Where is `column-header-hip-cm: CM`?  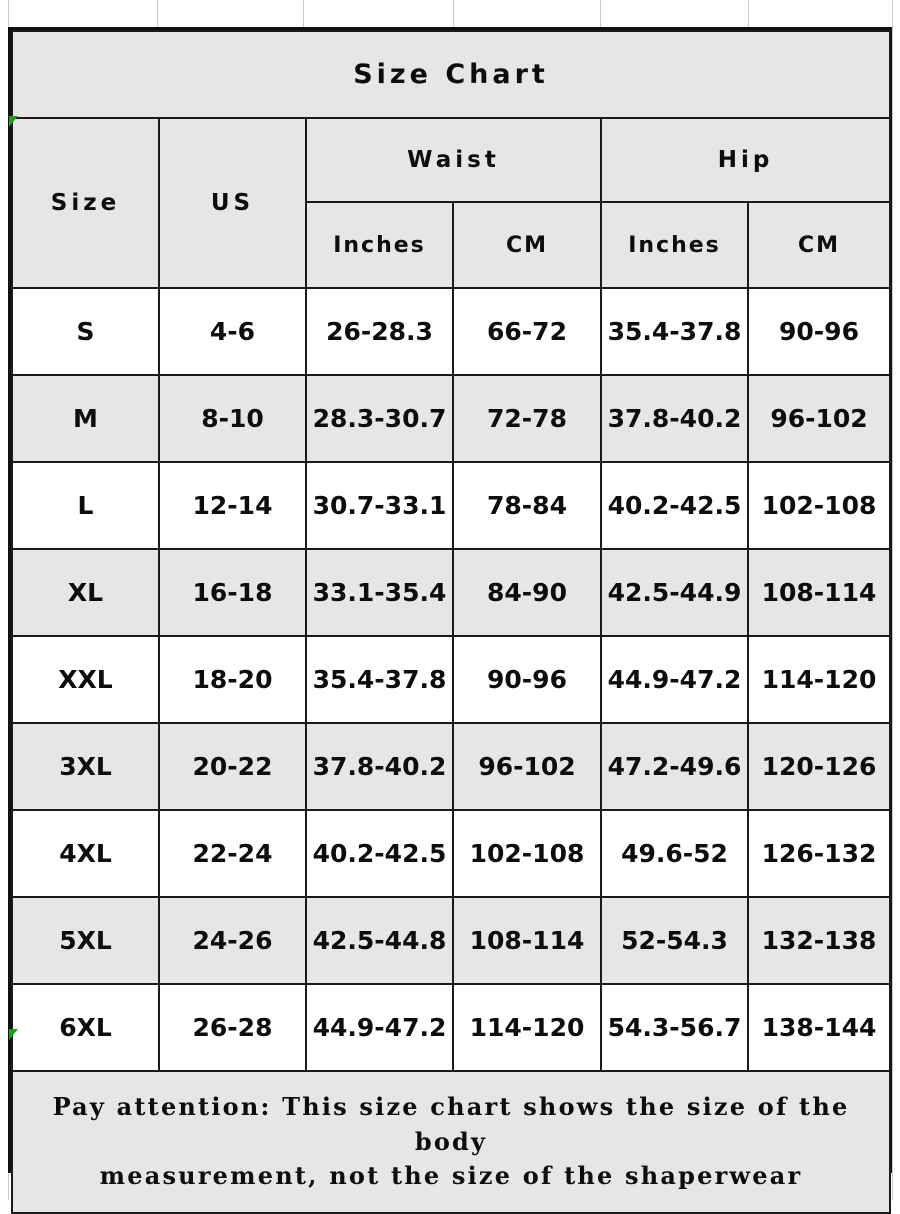 column-header-hip-cm: CM is located at coordinates (819, 245).